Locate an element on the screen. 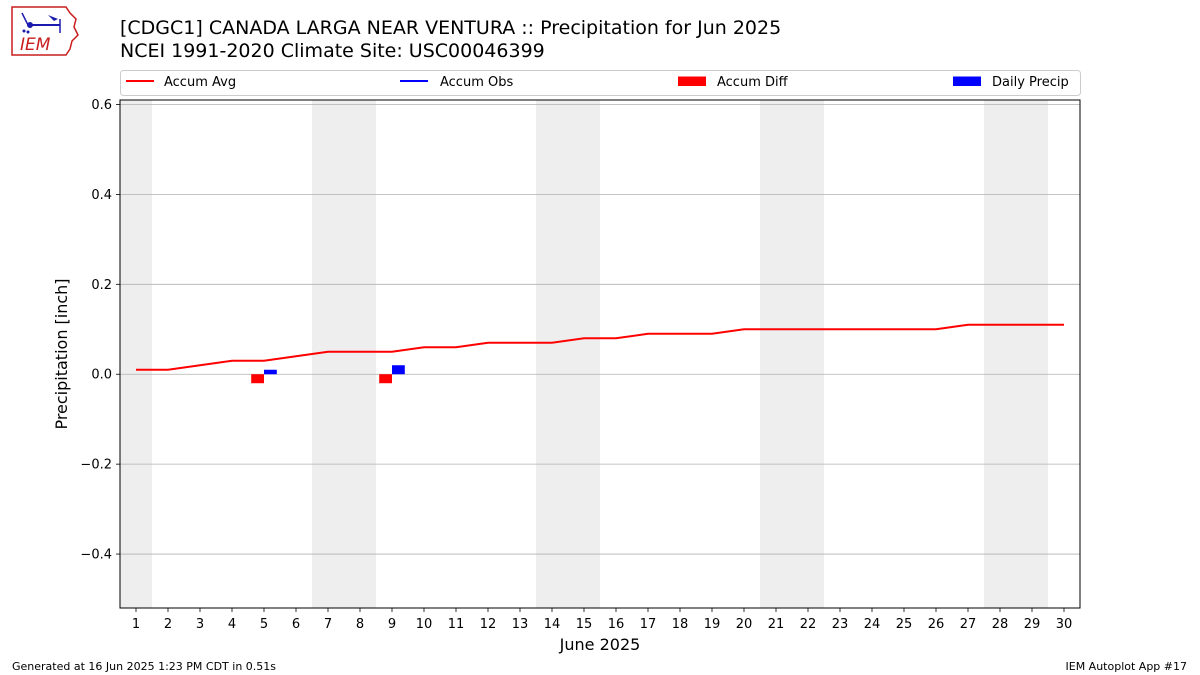  x-tick-label: 22 is located at coordinates (808, 624).